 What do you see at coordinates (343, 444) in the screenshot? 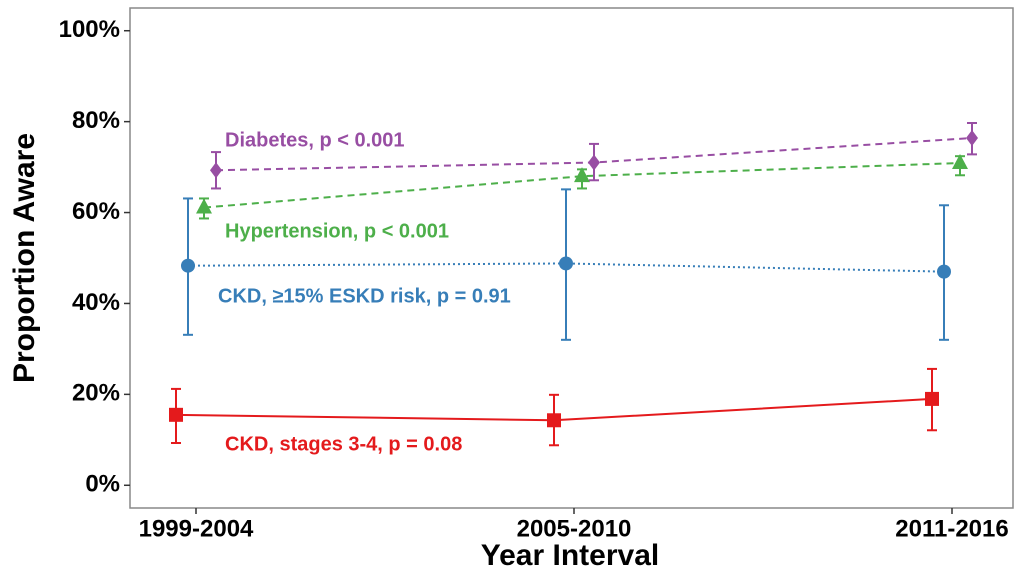
I see `series-label: CKD, stages 3-4, p = 0.08` at bounding box center [343, 444].